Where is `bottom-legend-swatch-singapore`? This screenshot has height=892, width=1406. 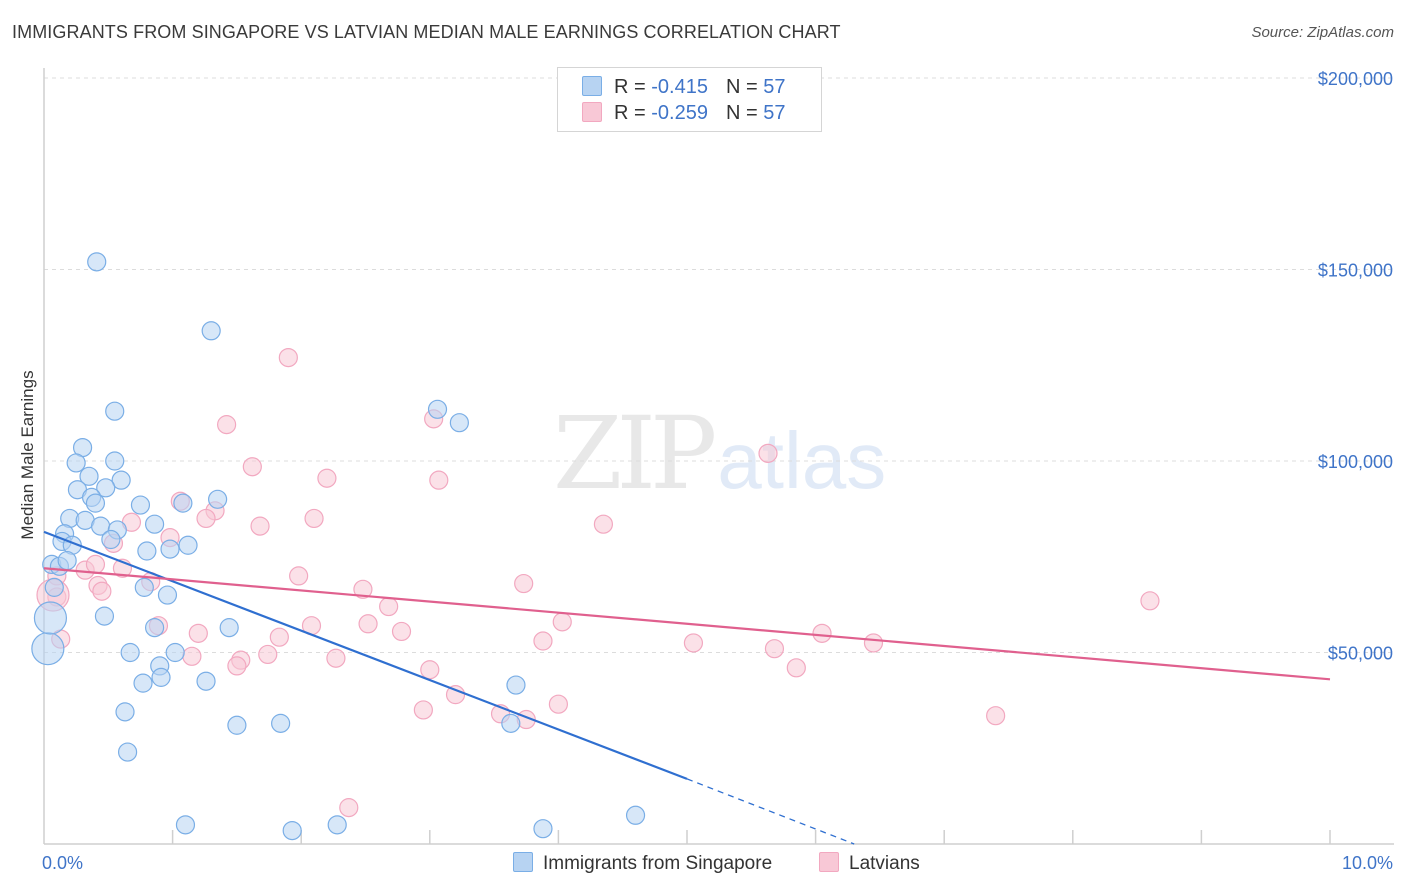 bottom-legend-swatch-singapore is located at coordinates (523, 862).